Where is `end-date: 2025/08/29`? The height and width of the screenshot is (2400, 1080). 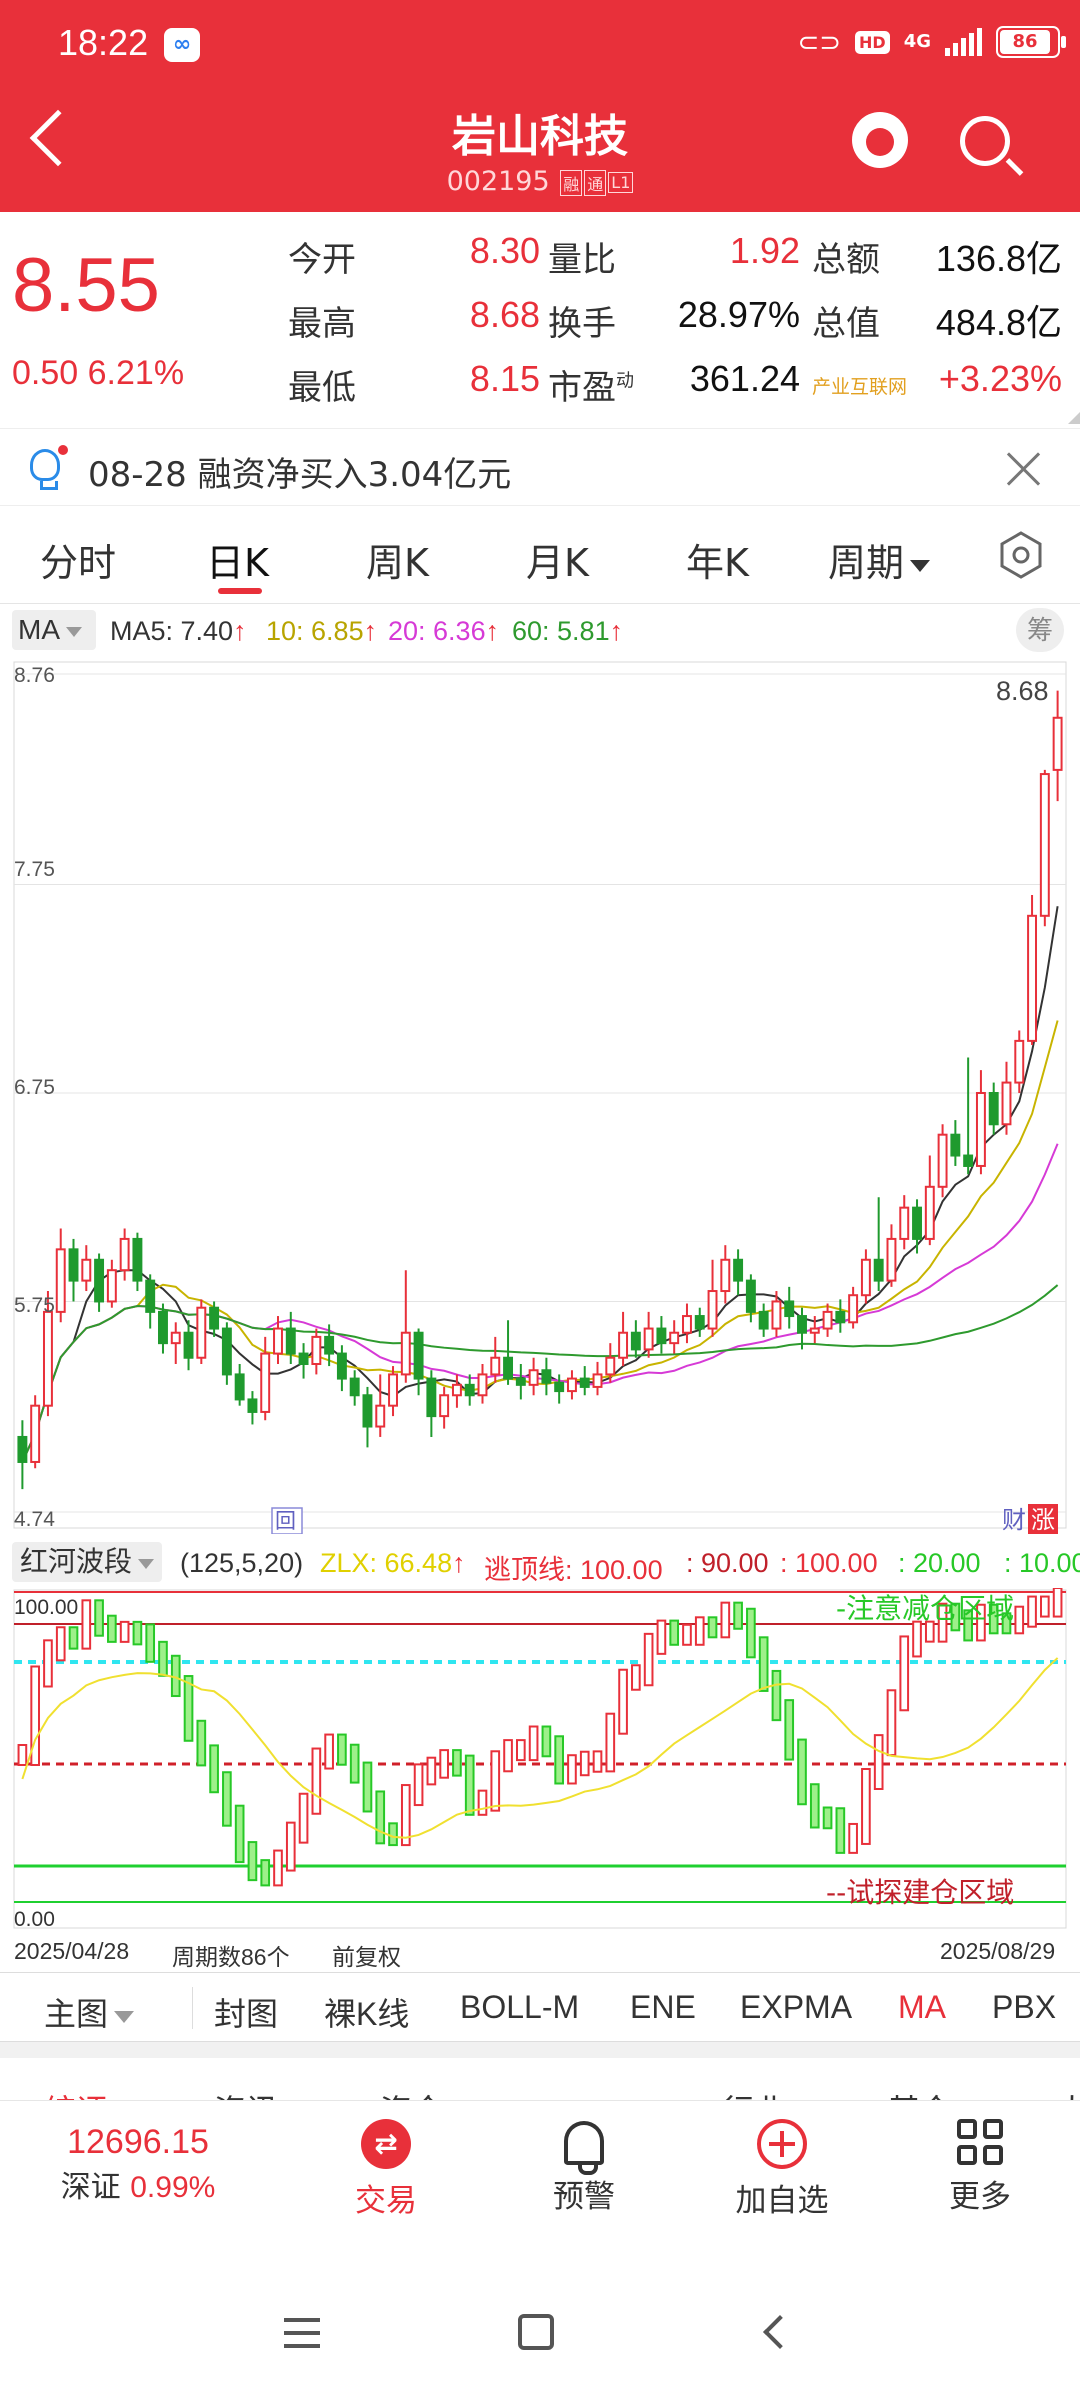
end-date: 2025/08/29 is located at coordinates (998, 1951).